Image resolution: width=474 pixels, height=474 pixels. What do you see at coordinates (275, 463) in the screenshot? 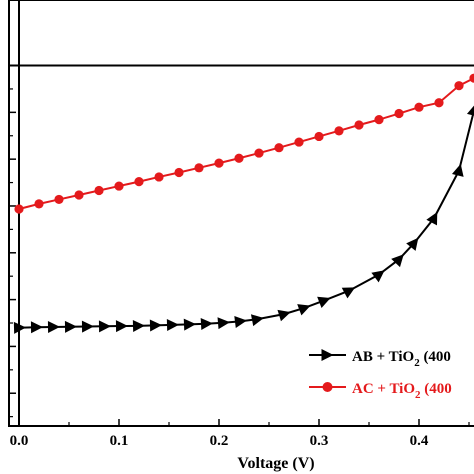
I see `x-axis-title: Voltage (V)` at bounding box center [275, 463].